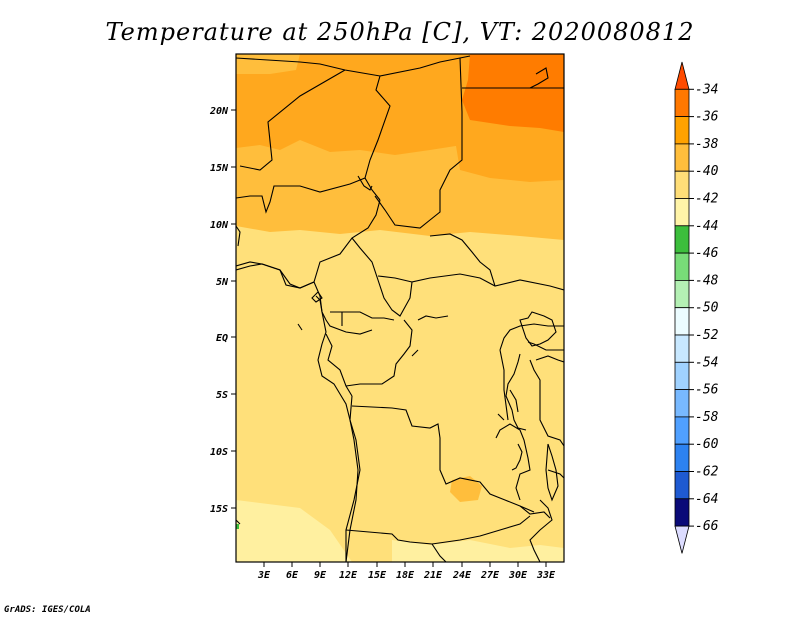 The image size is (800, 622). What do you see at coordinates (219, 168) in the screenshot?
I see `lat-label: 15N` at bounding box center [219, 168].